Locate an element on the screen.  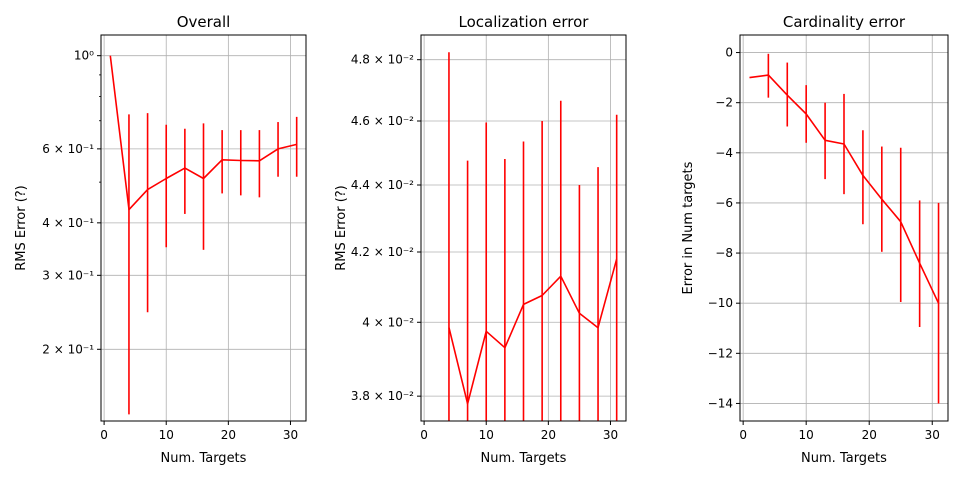
y-tick-label: 10⁰ is located at coordinates (84, 56).